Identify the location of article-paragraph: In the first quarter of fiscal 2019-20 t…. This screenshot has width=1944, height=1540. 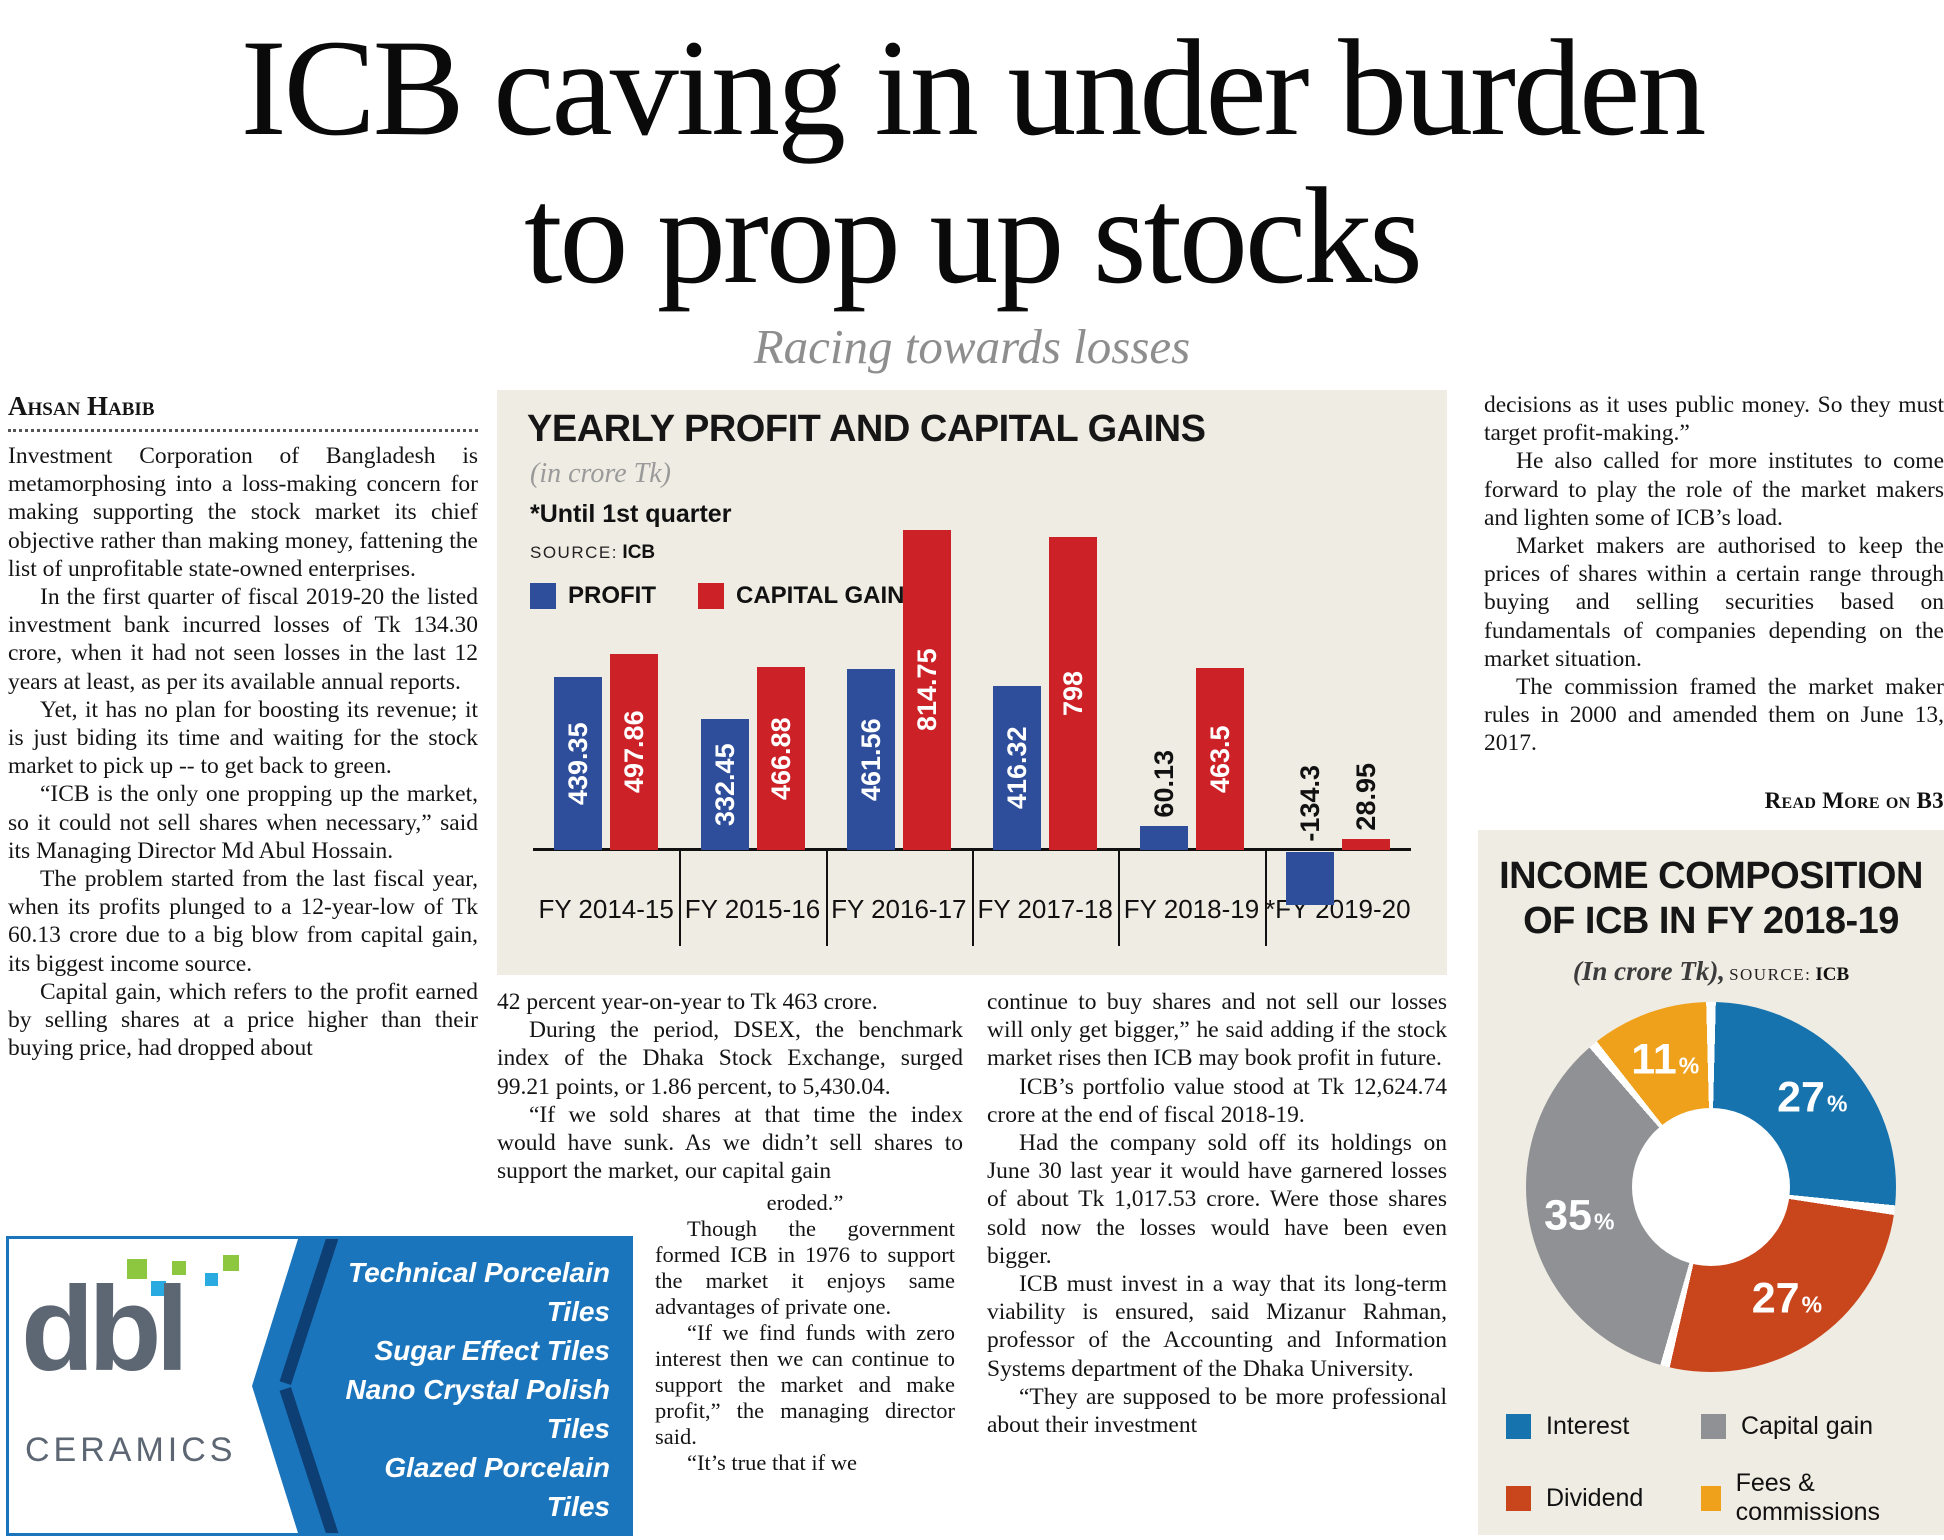
(243, 639).